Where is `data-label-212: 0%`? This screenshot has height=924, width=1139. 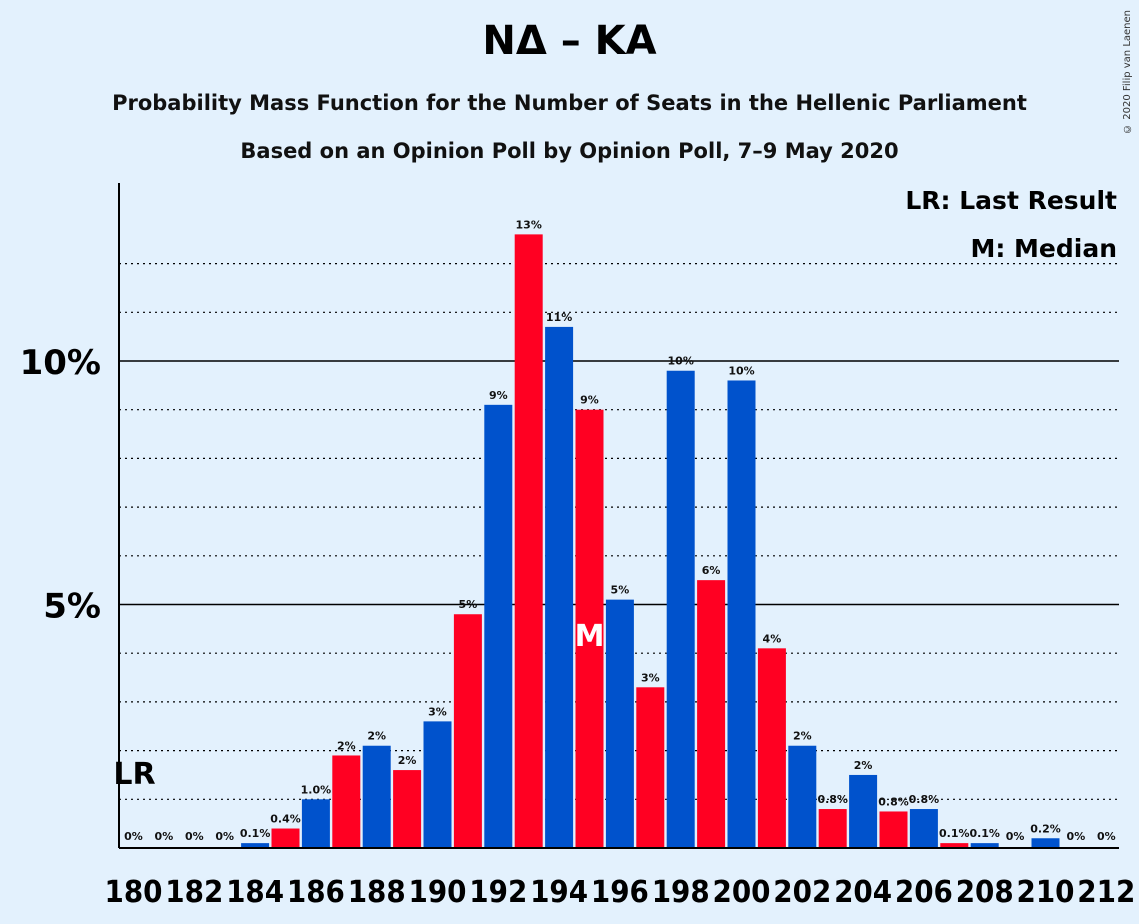
data-label-212: 0% is located at coordinates (1106, 836).